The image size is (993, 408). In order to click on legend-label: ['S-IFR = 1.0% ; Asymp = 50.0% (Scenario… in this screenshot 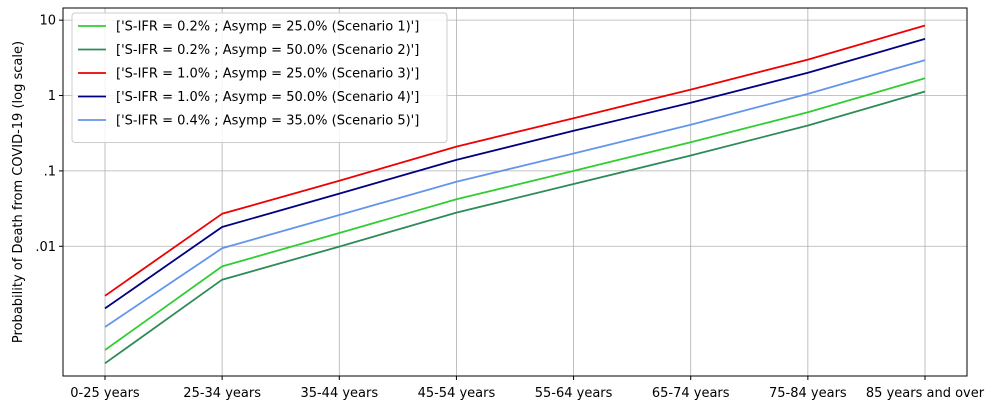, I will do `click(267, 97)`.